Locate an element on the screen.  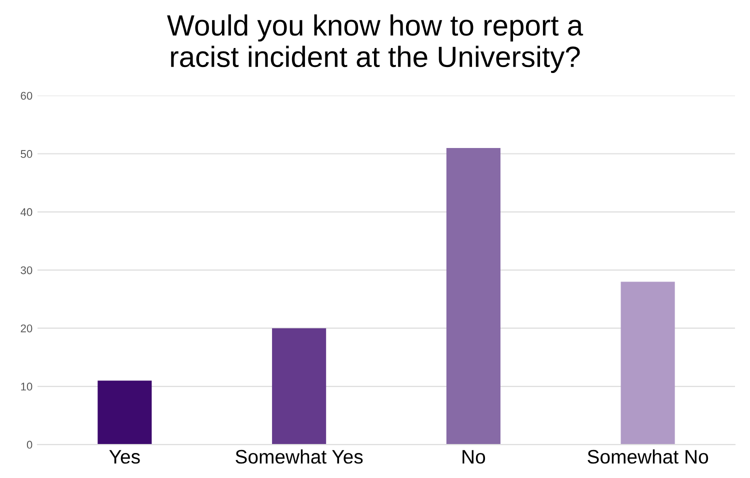
y-tick-label: 50 is located at coordinates (26, 154).